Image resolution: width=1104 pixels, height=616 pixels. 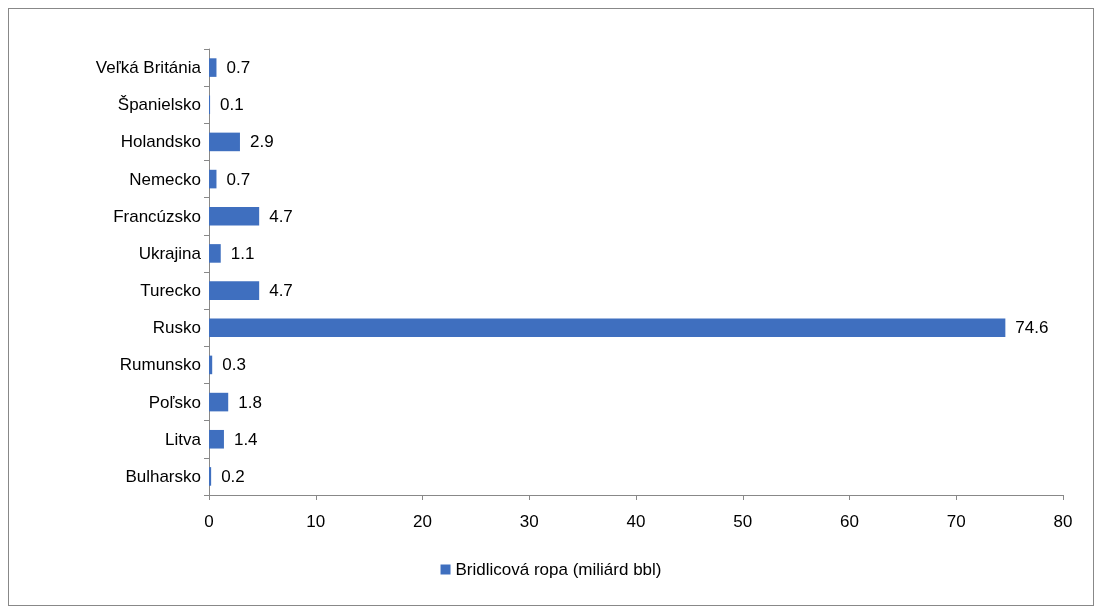 I want to click on x-tick-label: 30, so click(x=529, y=521).